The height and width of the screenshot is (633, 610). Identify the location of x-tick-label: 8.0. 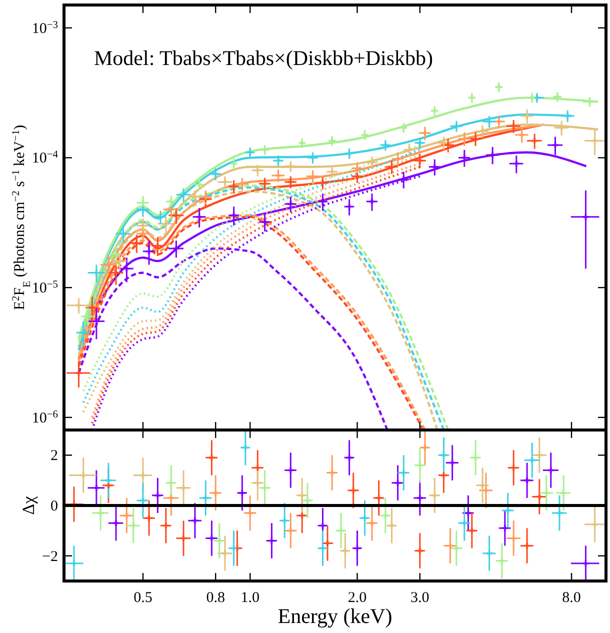
(571, 598).